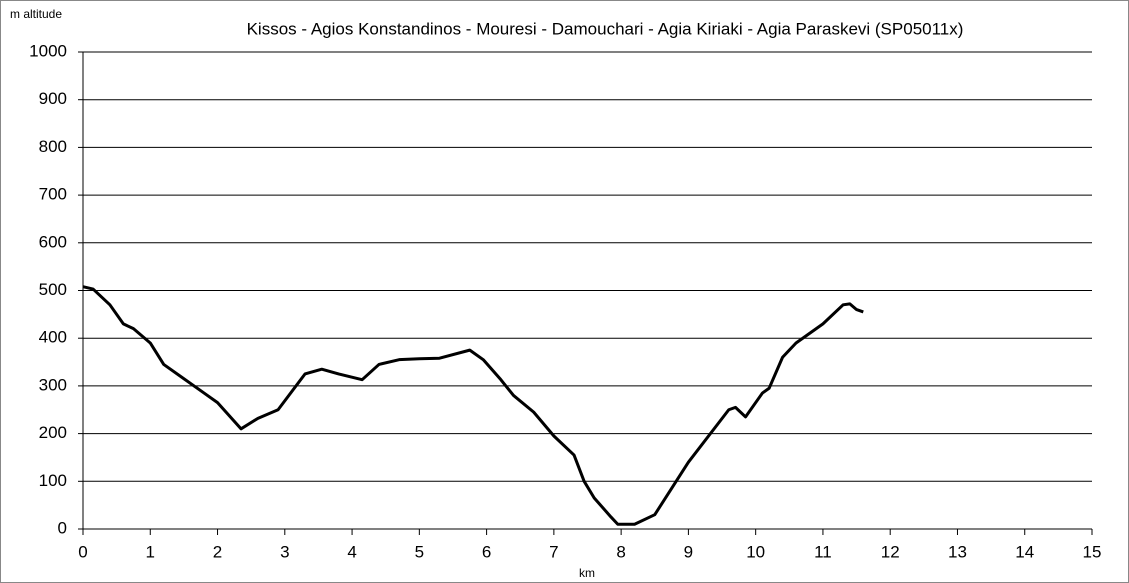 Image resolution: width=1129 pixels, height=583 pixels. What do you see at coordinates (150, 551) in the screenshot?
I see `x-tick-label: 1` at bounding box center [150, 551].